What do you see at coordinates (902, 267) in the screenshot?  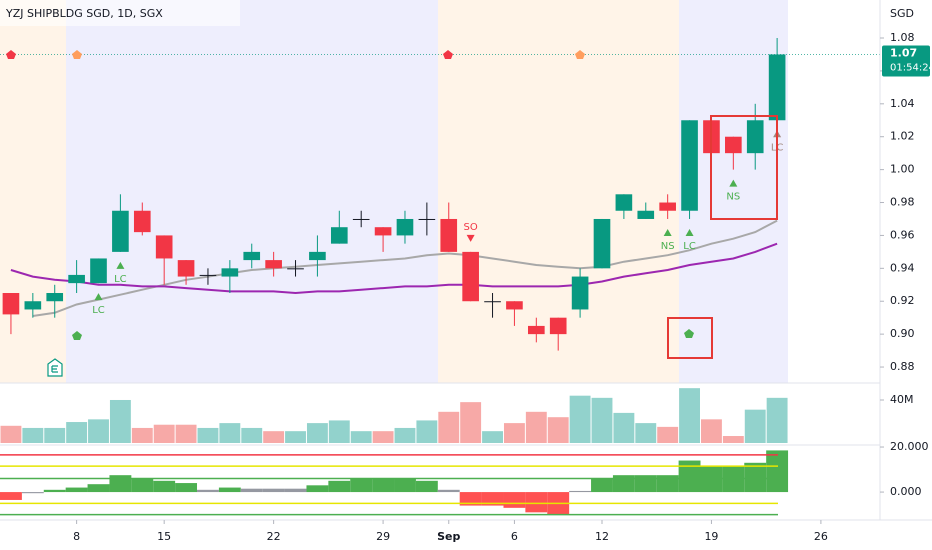 I see `y-tick-label: 0.94` at bounding box center [902, 267].